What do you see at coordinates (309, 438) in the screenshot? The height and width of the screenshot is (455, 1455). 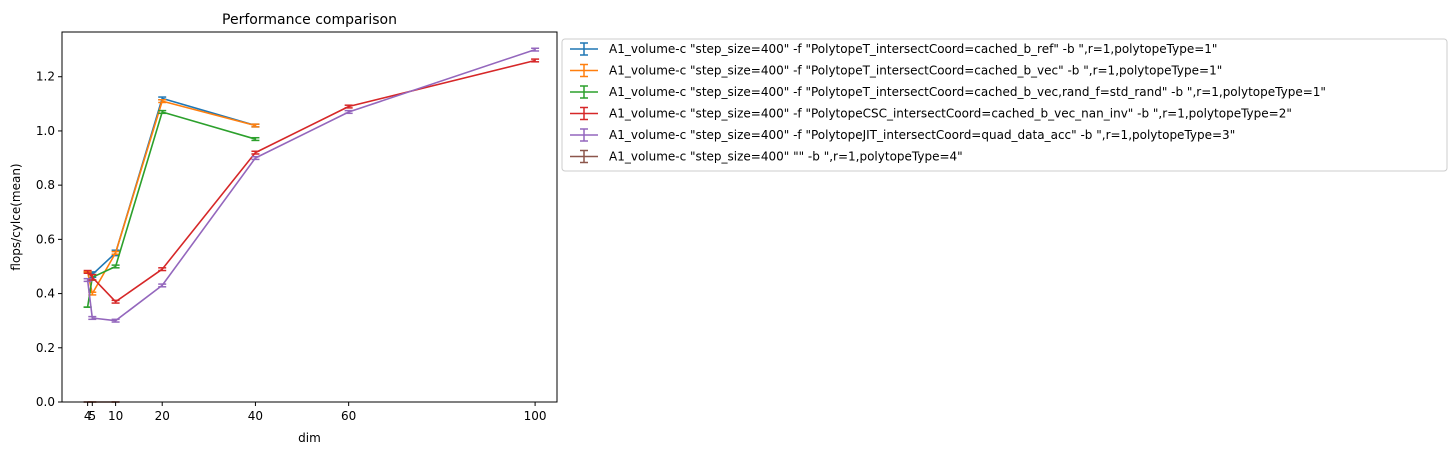 I see `x-axis-label: dim` at bounding box center [309, 438].